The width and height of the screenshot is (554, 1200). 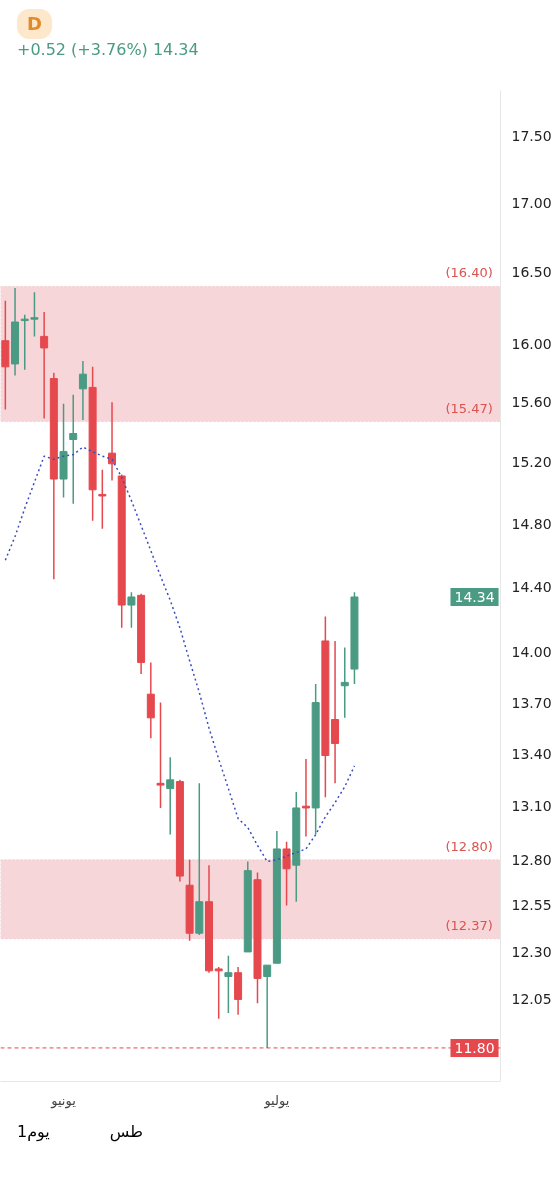 What do you see at coordinates (531, 402) in the screenshot?
I see `y-tick-label: 15.60` at bounding box center [531, 402].